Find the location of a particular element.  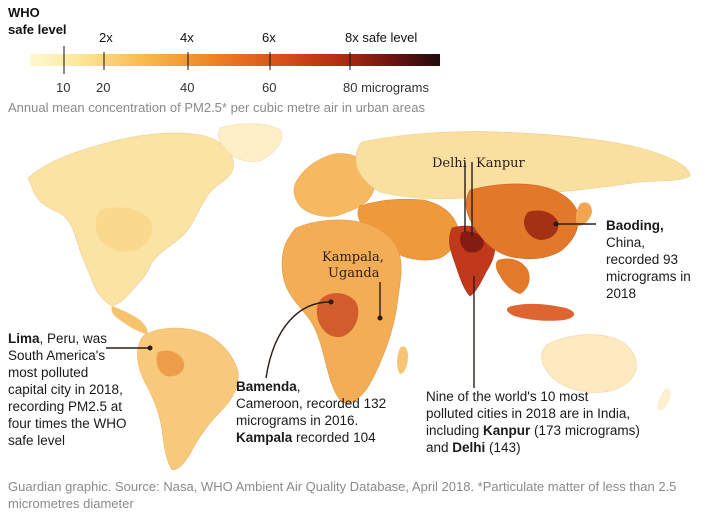

japan is located at coordinates (583, 214).